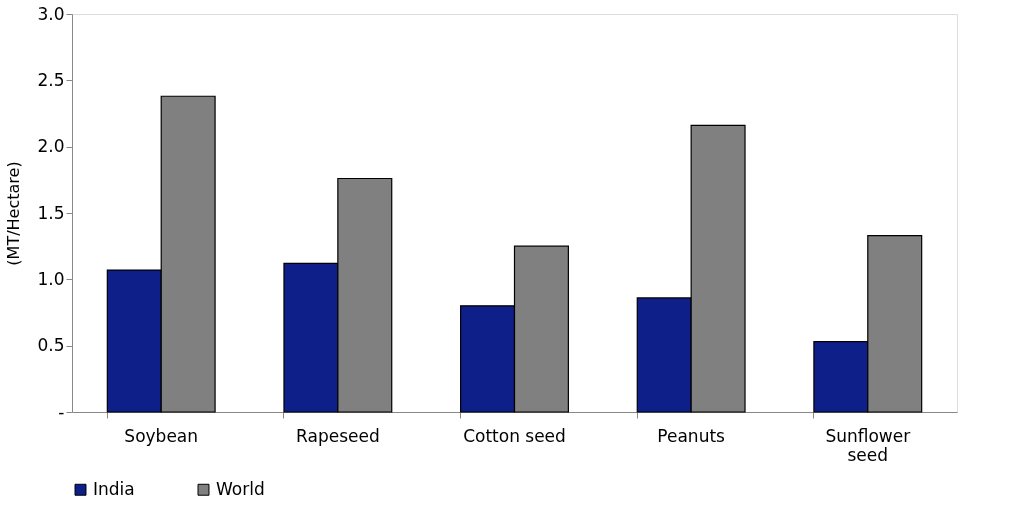 This screenshot has height=519, width=1020. What do you see at coordinates (51, 146) in the screenshot?
I see `y-tick-label: 2.0` at bounding box center [51, 146].